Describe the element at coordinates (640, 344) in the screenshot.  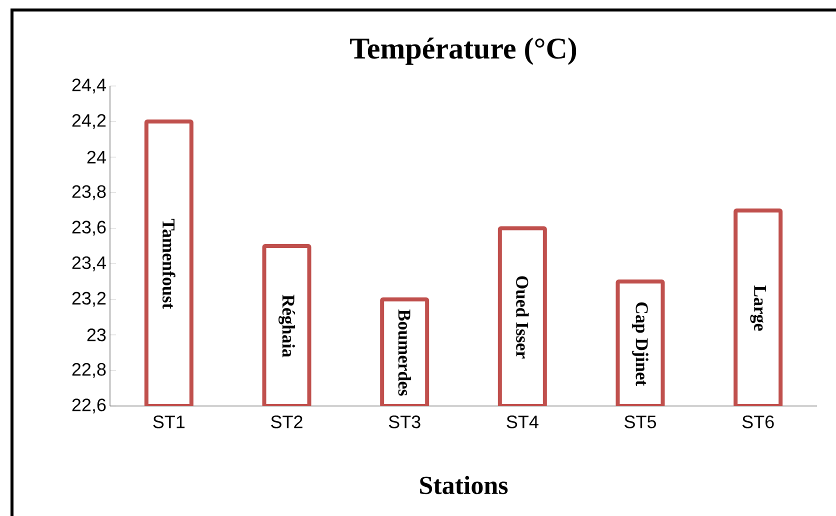
I see `annotation: Cap Djinet` at that location.